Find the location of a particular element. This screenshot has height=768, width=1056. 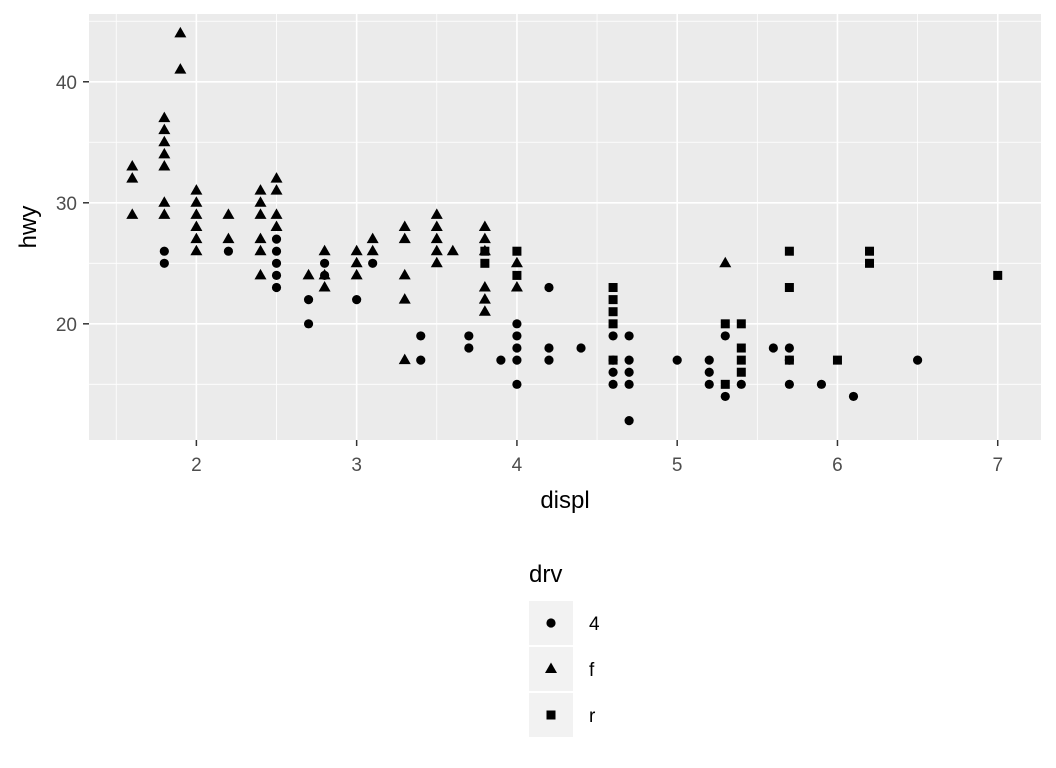

legend-key-square is located at coordinates (551, 715).